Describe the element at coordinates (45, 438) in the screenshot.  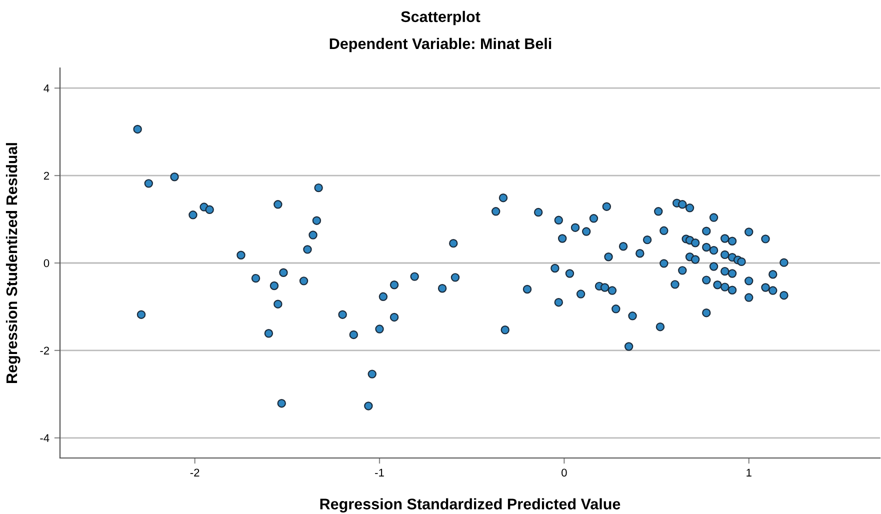
I see `y-tick-label: -4` at that location.